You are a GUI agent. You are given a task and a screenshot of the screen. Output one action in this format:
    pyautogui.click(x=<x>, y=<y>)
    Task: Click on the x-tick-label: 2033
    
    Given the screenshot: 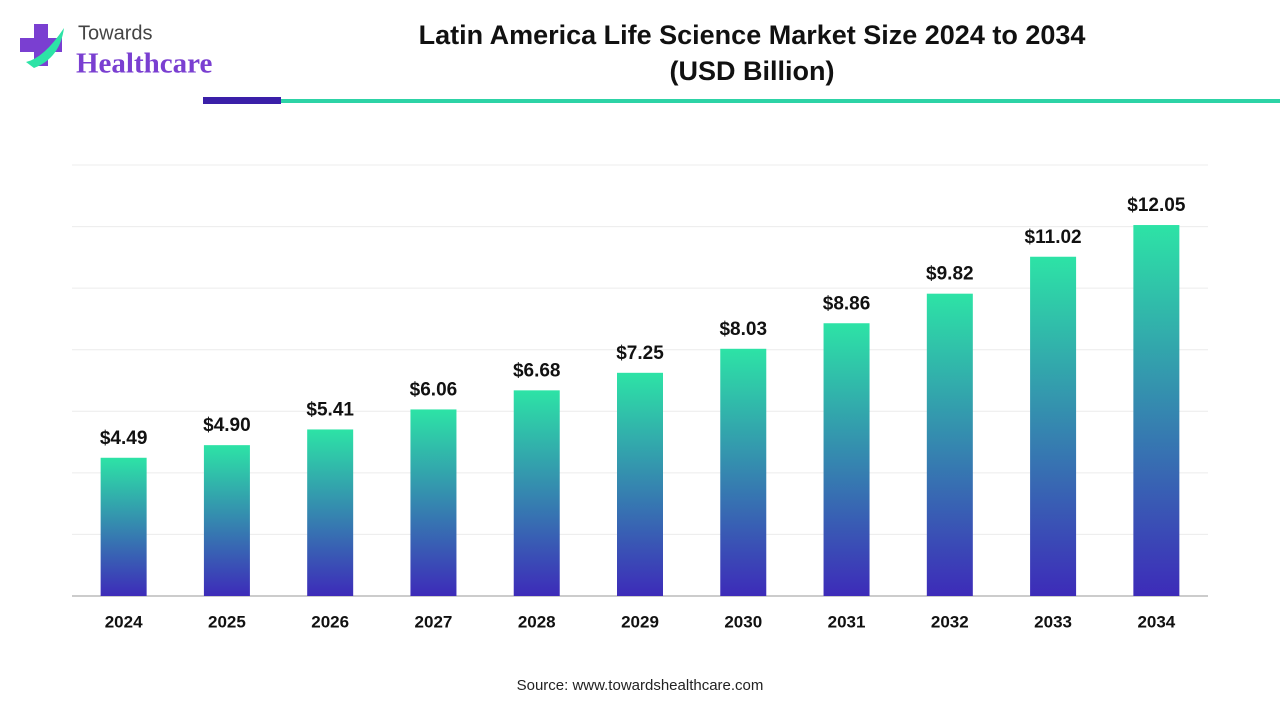 What is the action you would take?
    pyautogui.click(x=1053, y=621)
    